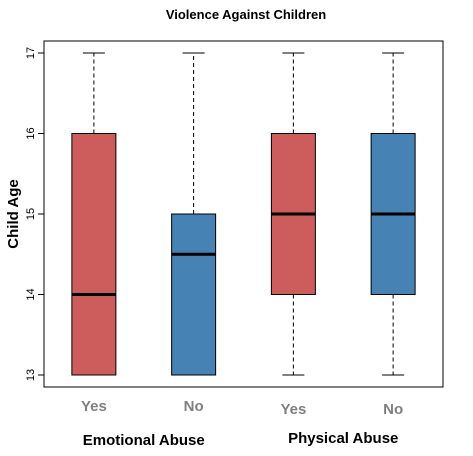  What do you see at coordinates (31, 375) in the screenshot?
I see `y-tick-label: 13` at bounding box center [31, 375].